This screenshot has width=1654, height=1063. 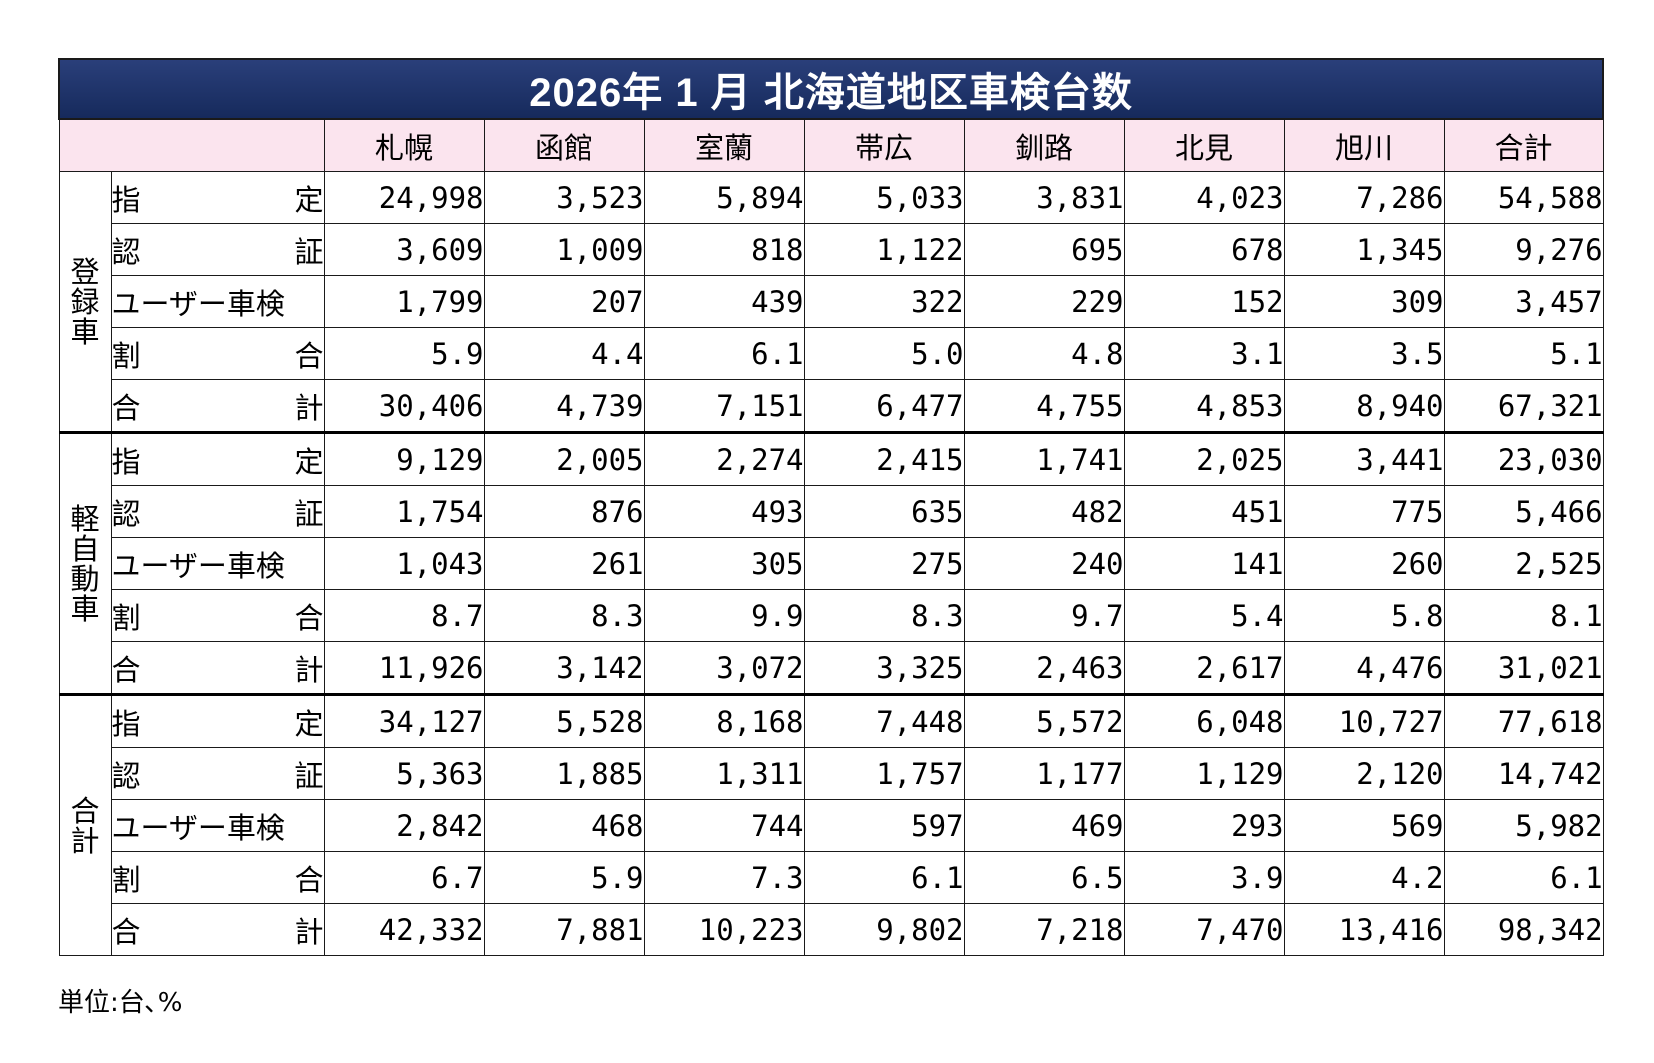 I want to click on data-cell: 5.9, so click(x=404, y=353).